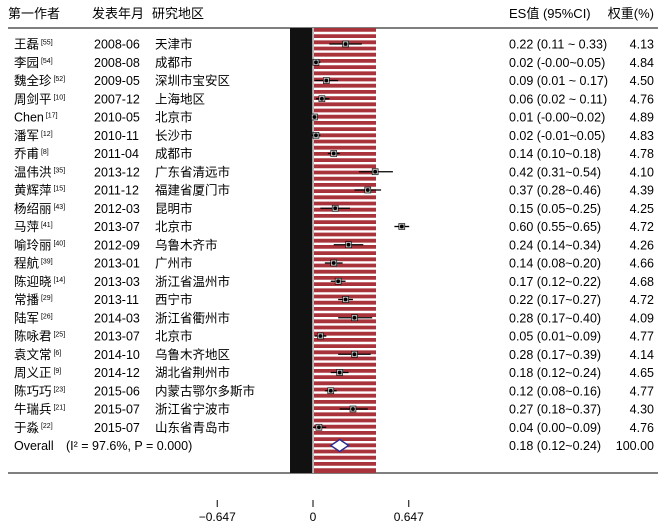 Image resolution: width=666 pixels, height=526 pixels. Describe the element at coordinates (39, 281) in the screenshot. I see `study-author: 陈迎晓 [14]` at that location.